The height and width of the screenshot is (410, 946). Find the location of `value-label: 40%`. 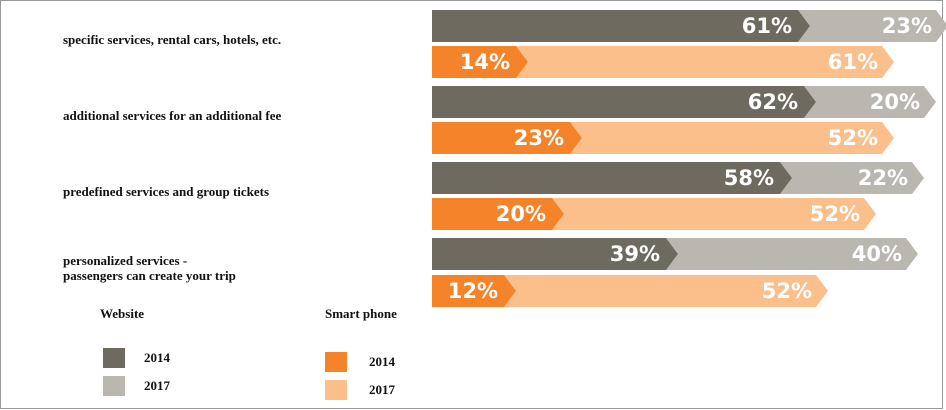

value-label: 40% is located at coordinates (877, 254).